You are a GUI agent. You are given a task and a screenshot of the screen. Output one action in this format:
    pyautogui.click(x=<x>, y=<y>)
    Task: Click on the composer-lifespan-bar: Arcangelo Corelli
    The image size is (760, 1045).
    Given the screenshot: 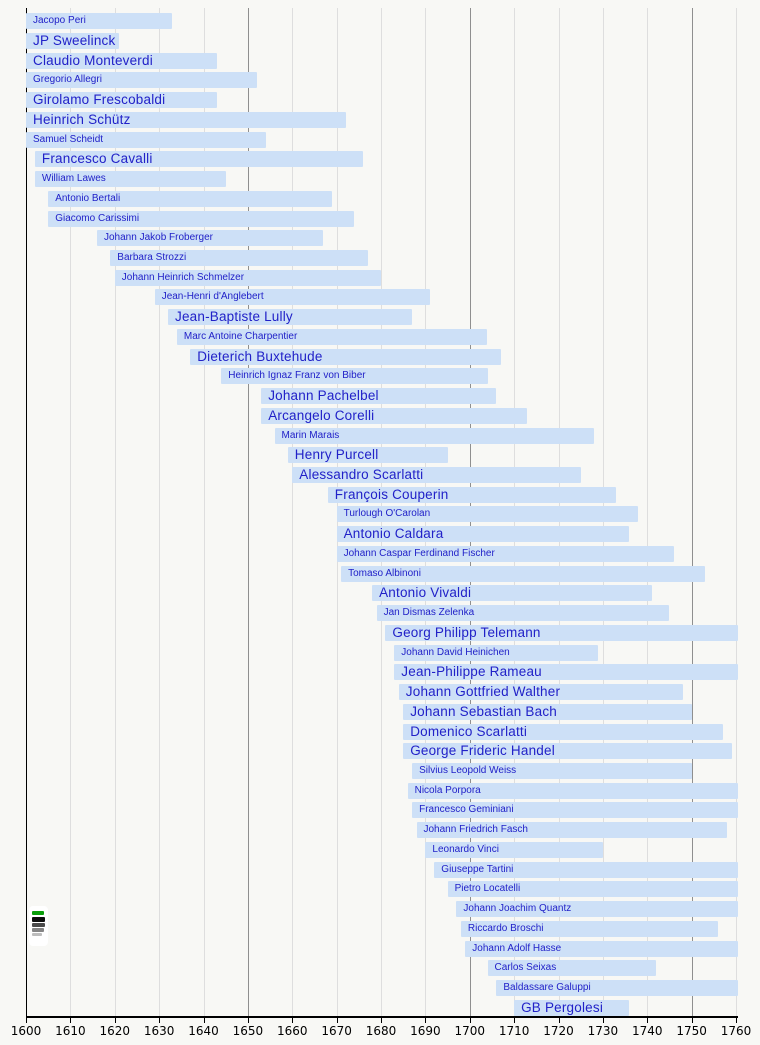 What is the action you would take?
    pyautogui.click(x=394, y=415)
    